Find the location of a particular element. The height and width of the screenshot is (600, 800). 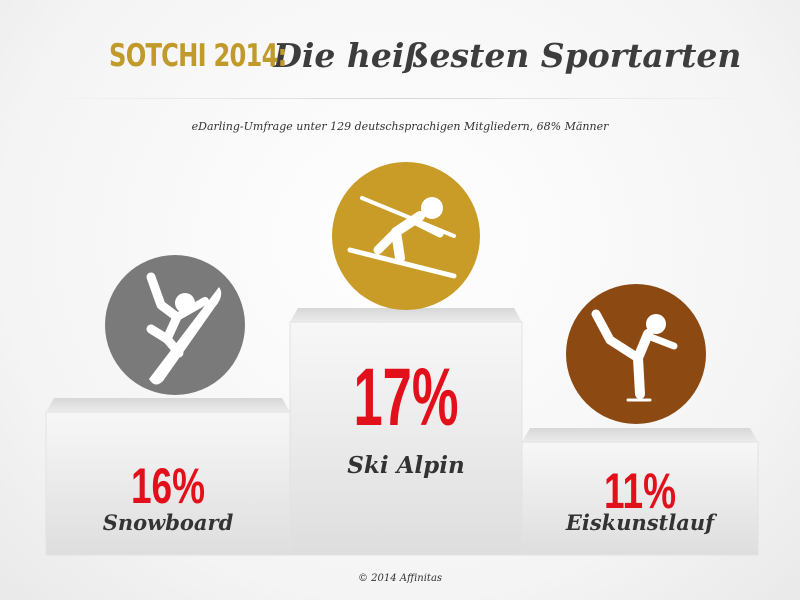

chart-title: SOTCHI 2014: Die heißesten Sportarten is located at coordinates (400, 66).